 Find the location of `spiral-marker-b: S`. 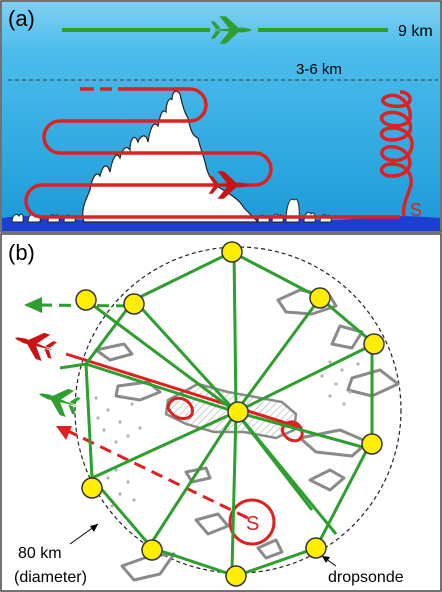

spiral-marker-b: S is located at coordinates (252, 524).